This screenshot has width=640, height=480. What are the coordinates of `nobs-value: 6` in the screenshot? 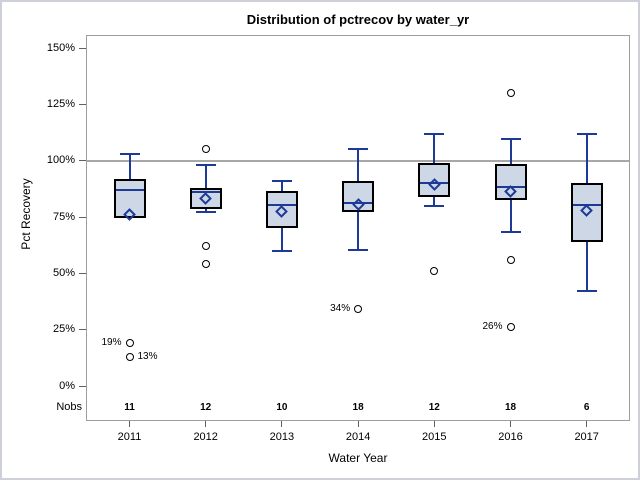 It's located at (586, 407).